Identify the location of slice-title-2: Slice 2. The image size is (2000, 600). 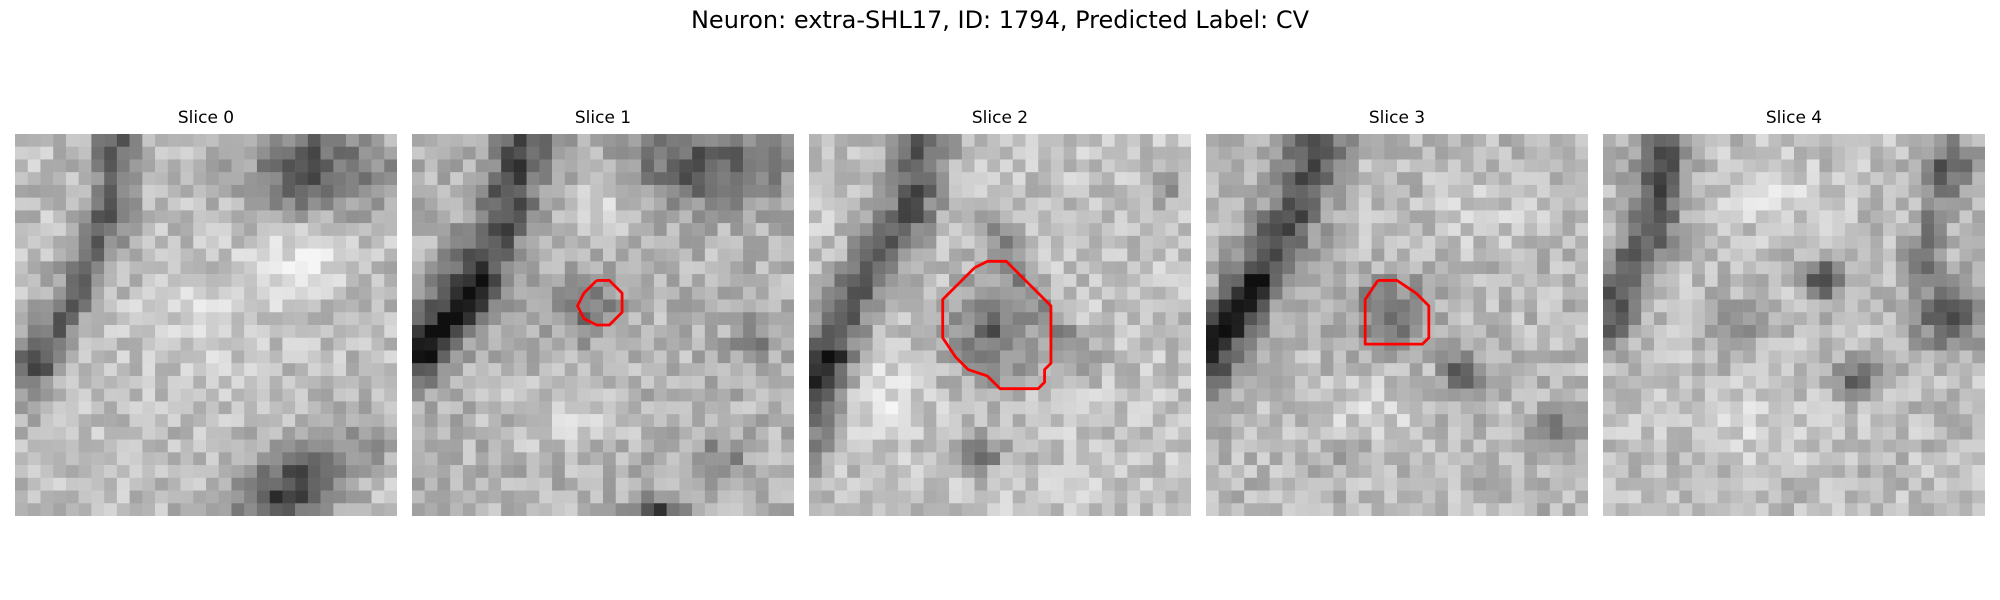
(1000, 118).